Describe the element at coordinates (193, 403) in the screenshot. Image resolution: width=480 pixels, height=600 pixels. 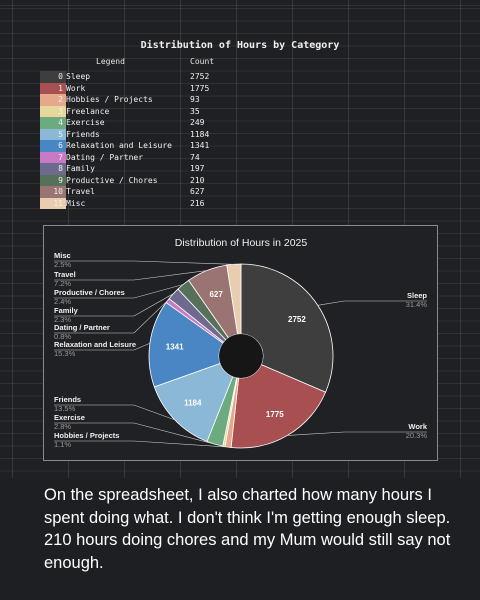
I see `slice-value-label: 1184` at that location.